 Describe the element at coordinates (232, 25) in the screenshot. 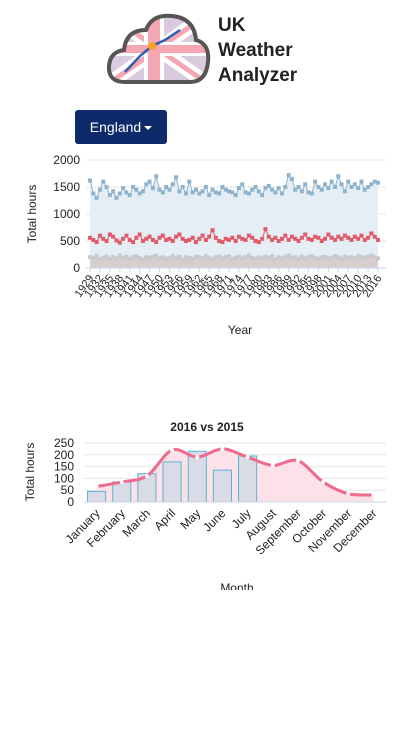

I see `app-title: UK` at that location.